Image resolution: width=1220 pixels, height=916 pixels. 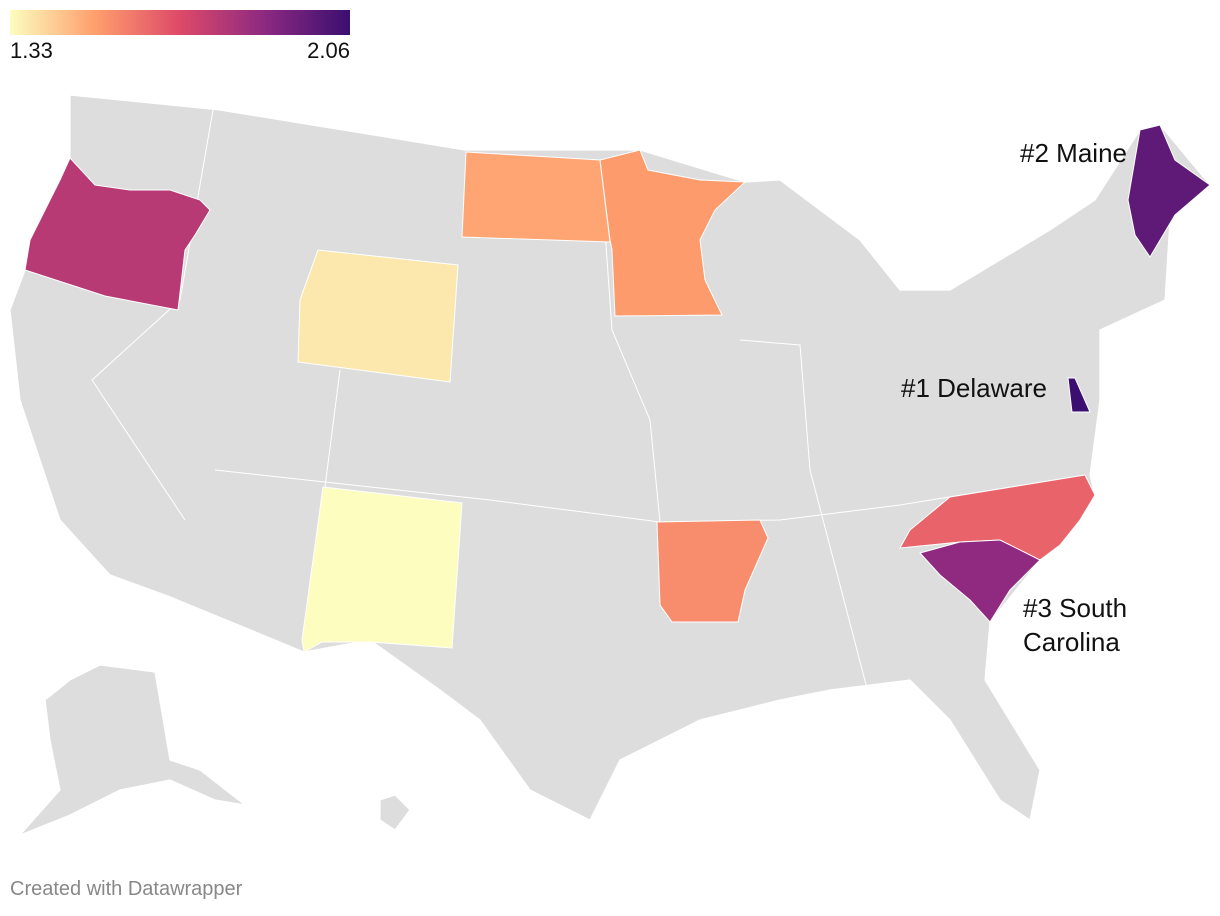 I want to click on alaska, so click(x=132, y=750).